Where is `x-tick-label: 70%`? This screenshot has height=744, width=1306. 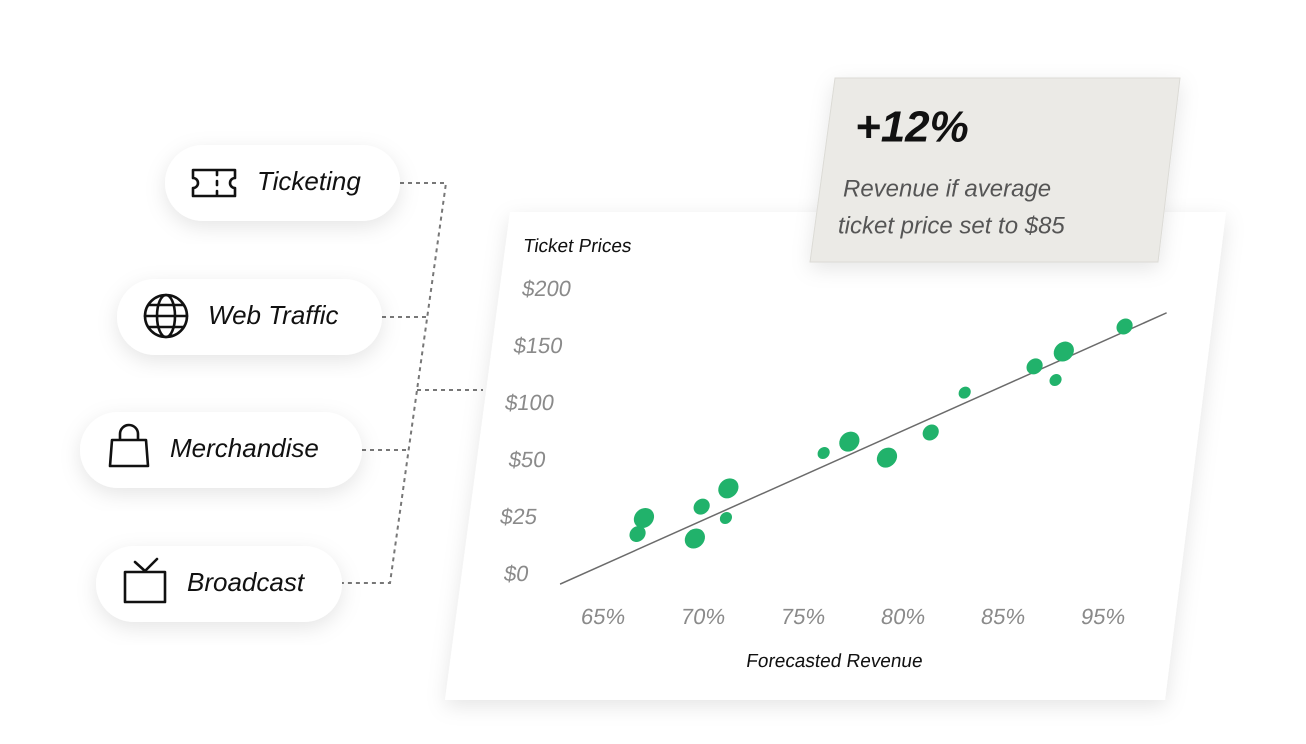 x-tick-label: 70% is located at coordinates (703, 616).